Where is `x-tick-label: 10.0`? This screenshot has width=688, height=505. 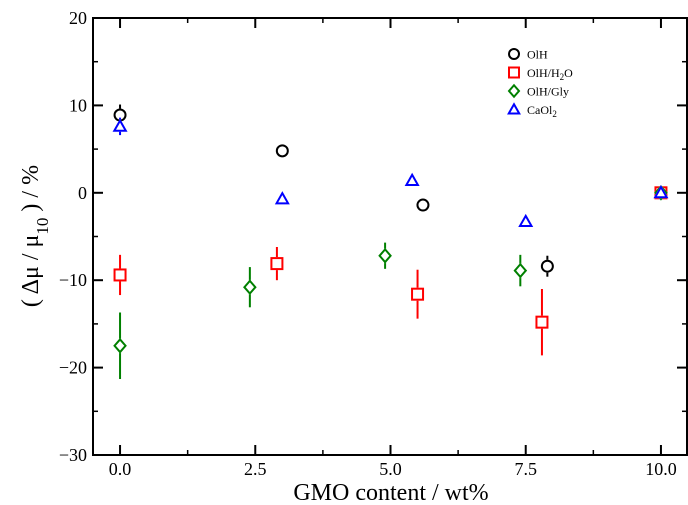
x-tick-label: 10.0 is located at coordinates (661, 469).